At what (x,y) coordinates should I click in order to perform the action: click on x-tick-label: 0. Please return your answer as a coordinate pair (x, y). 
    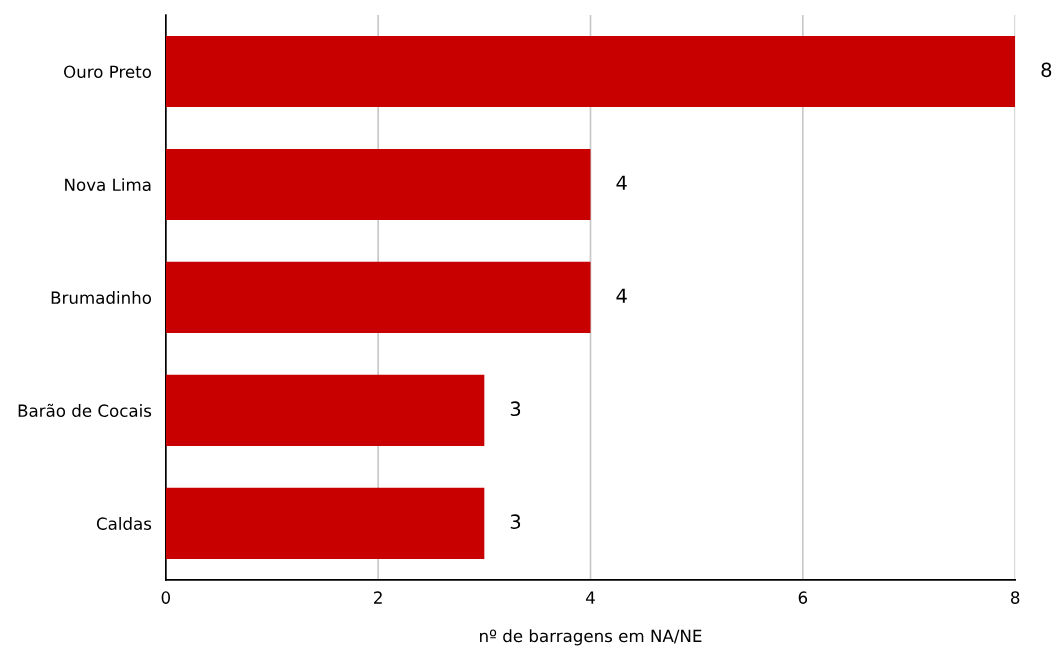
    Looking at the image, I should click on (166, 597).